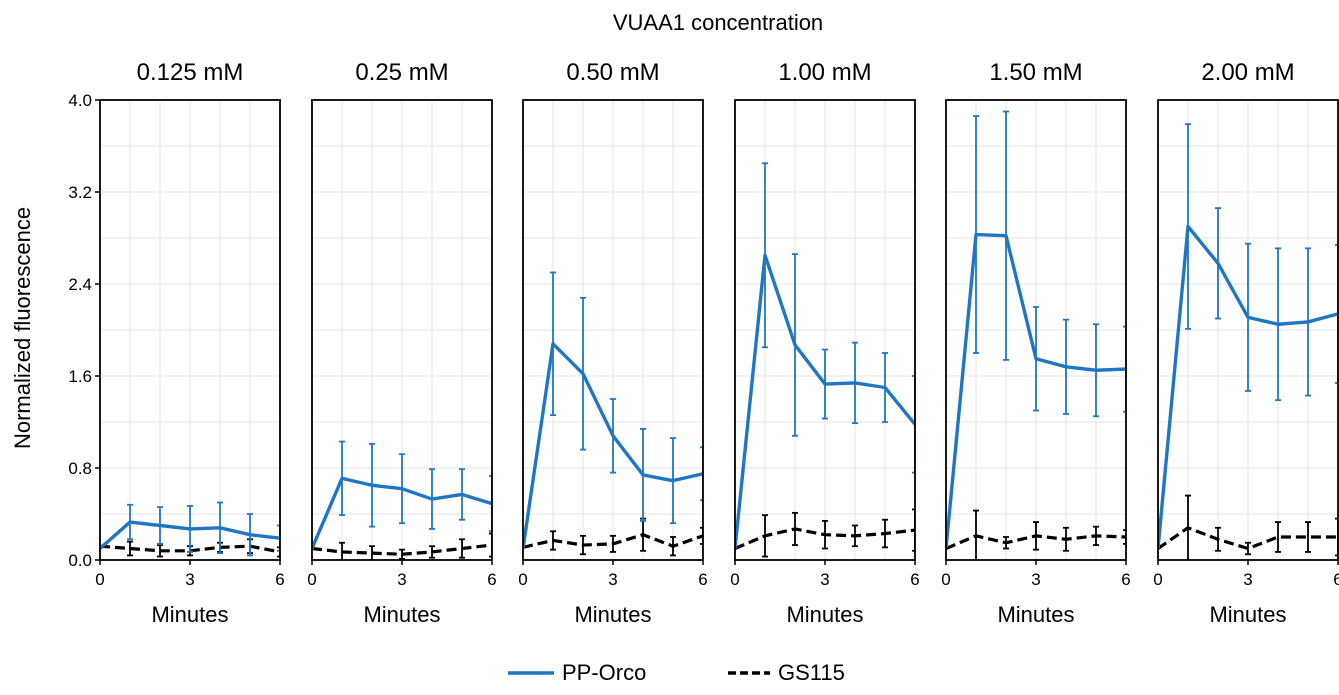 The width and height of the screenshot is (1339, 695). What do you see at coordinates (811, 672) in the screenshot?
I see `legend-label: GS115` at bounding box center [811, 672].